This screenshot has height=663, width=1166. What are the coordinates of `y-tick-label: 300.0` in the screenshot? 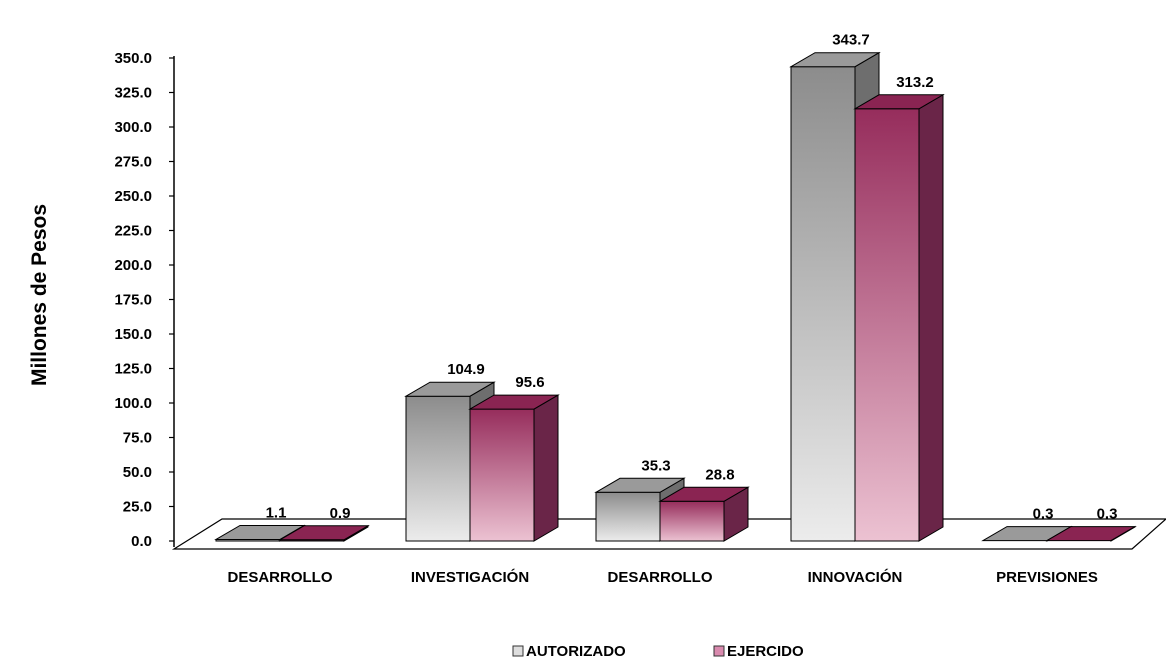 It's located at (133, 127).